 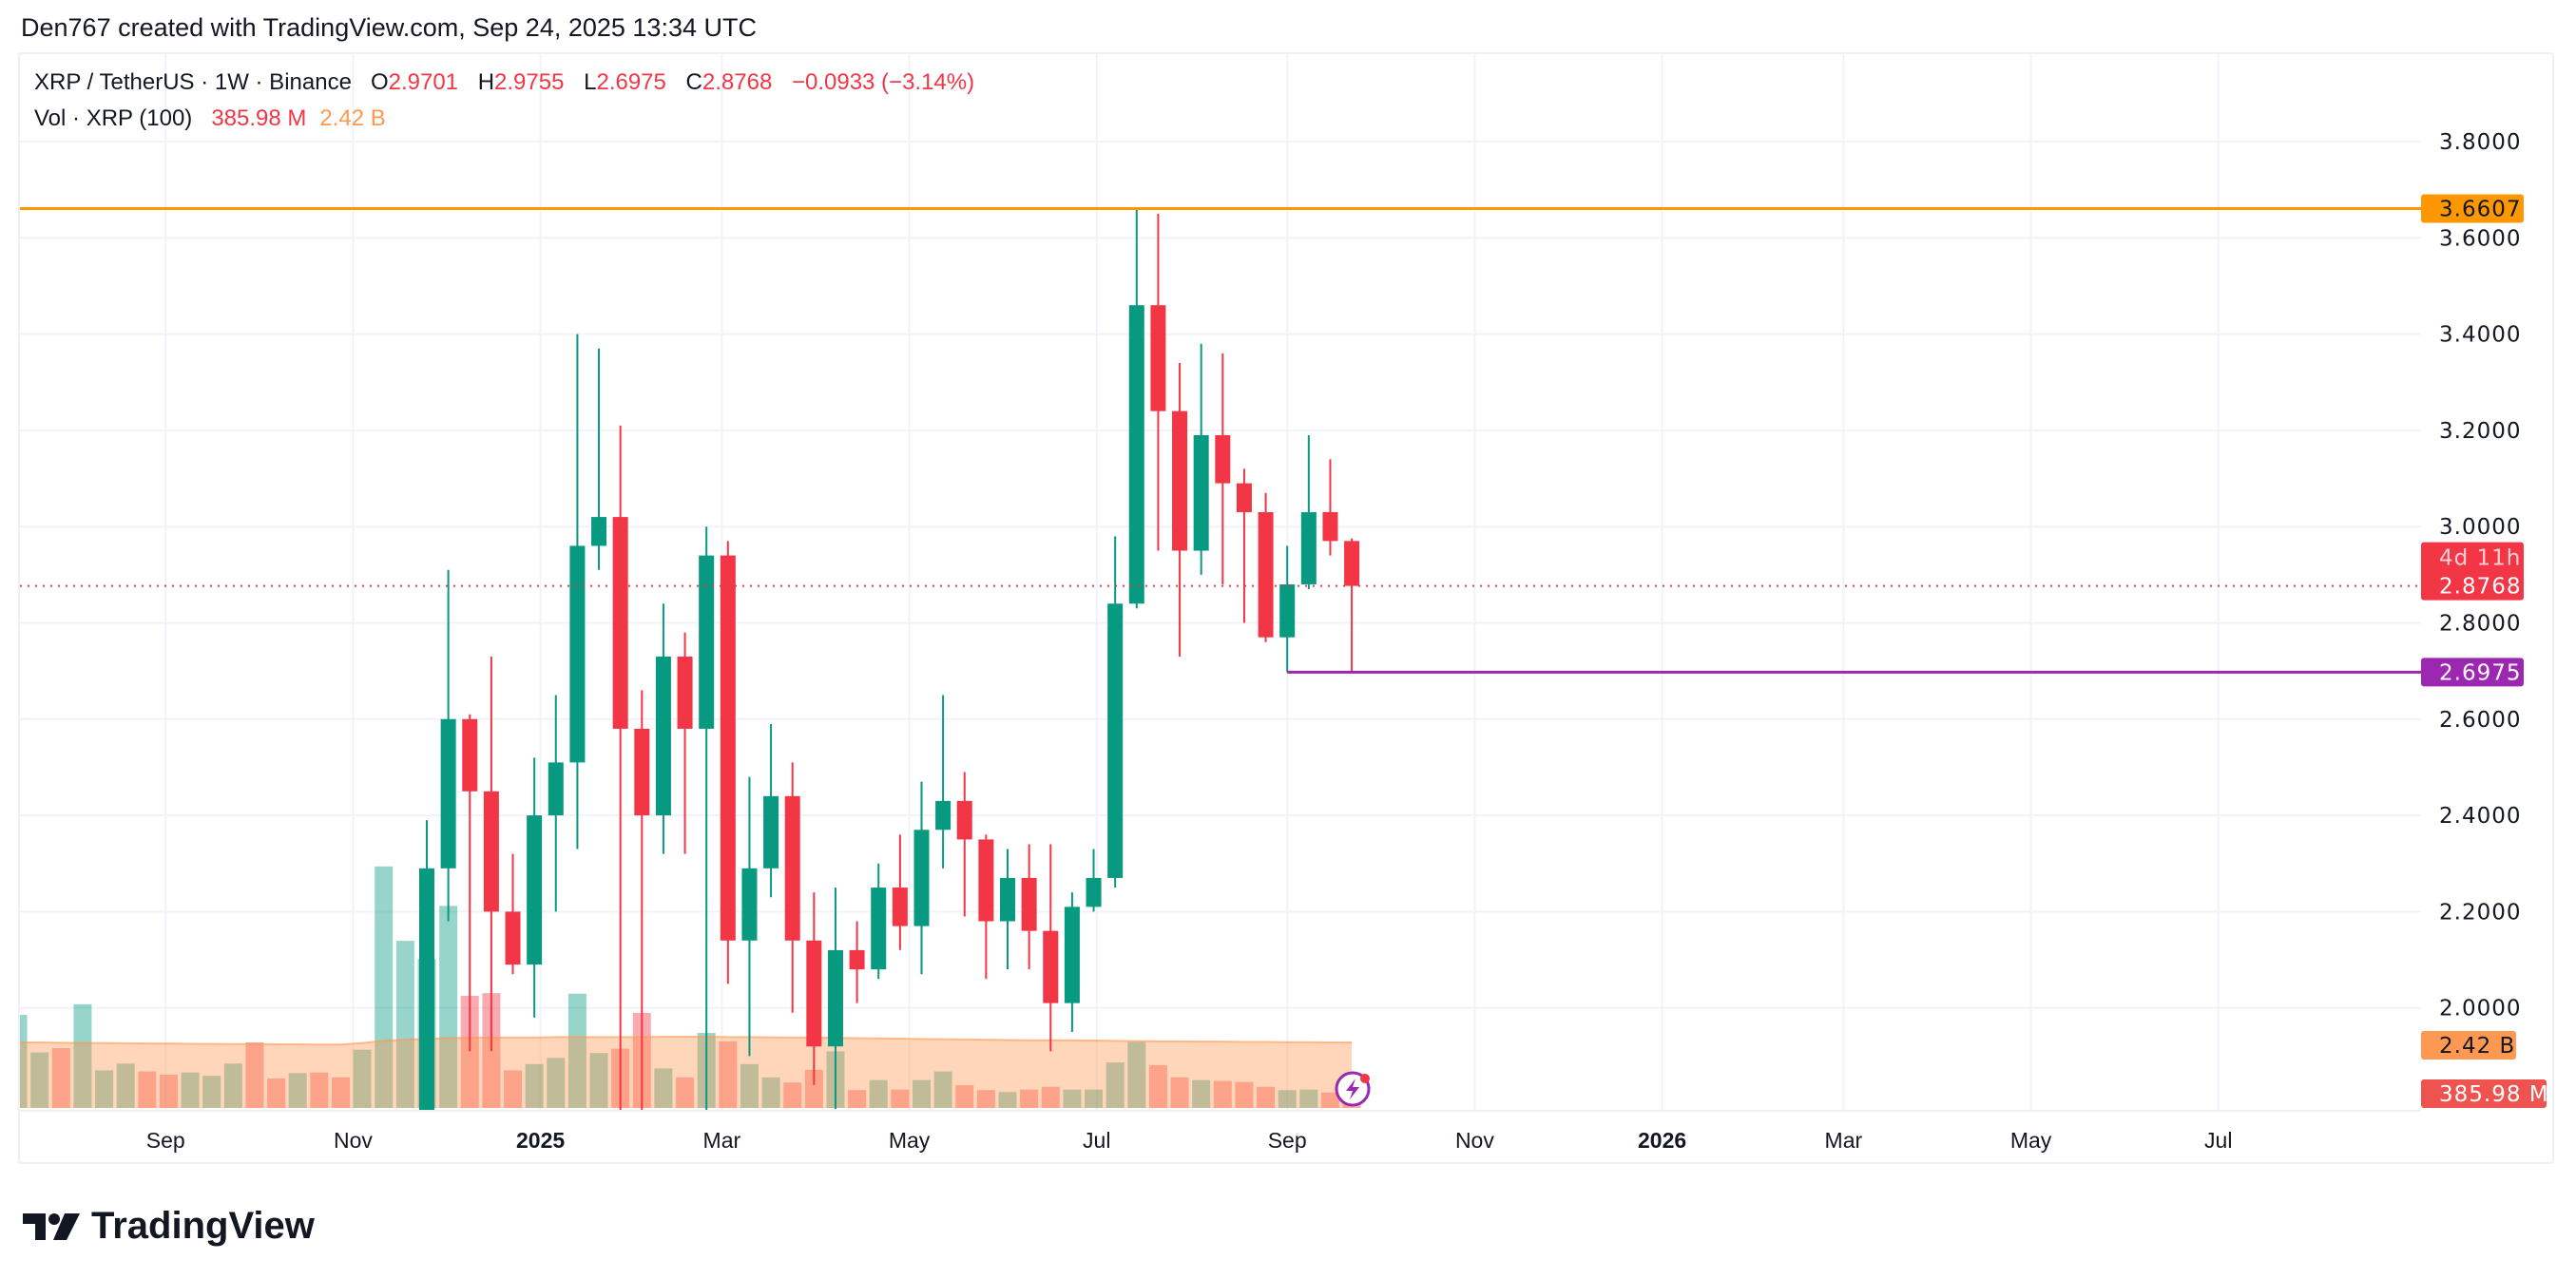 What do you see at coordinates (686, 1072) in the screenshot?
I see `volume-ma-area` at bounding box center [686, 1072].